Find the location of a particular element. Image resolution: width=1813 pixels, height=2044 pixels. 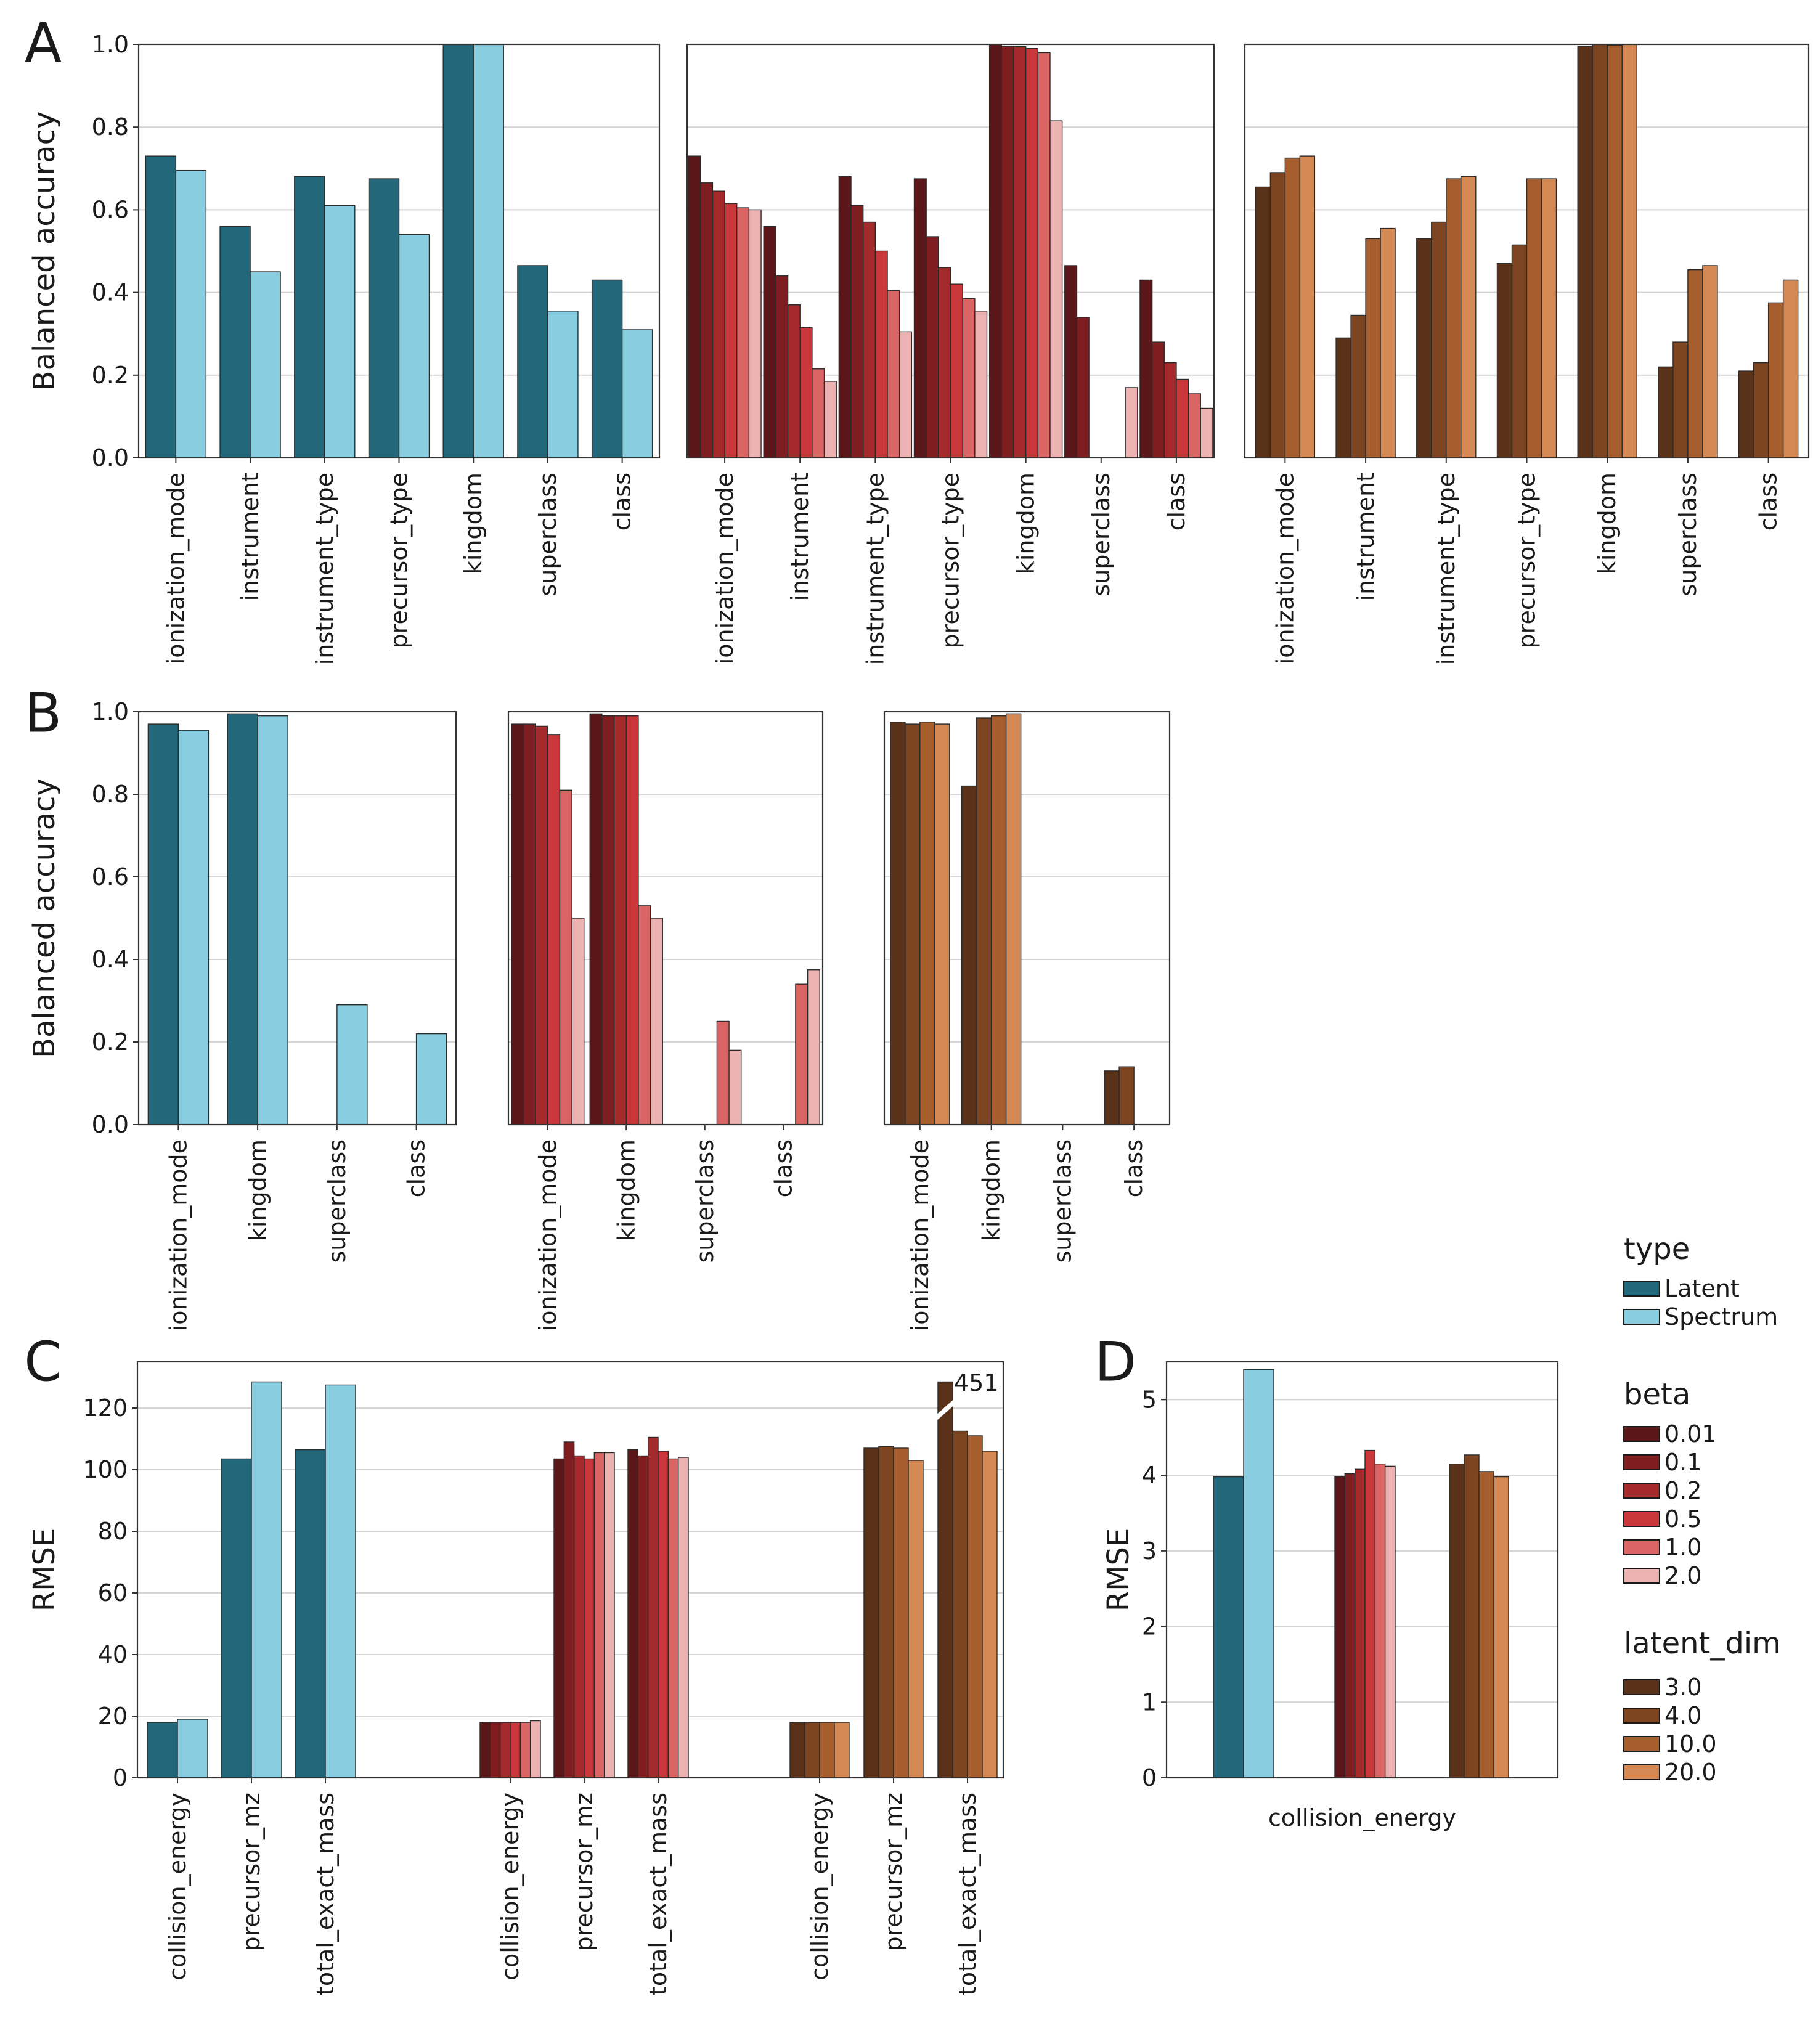

y-tick-label: 100 is located at coordinates (105, 1470).